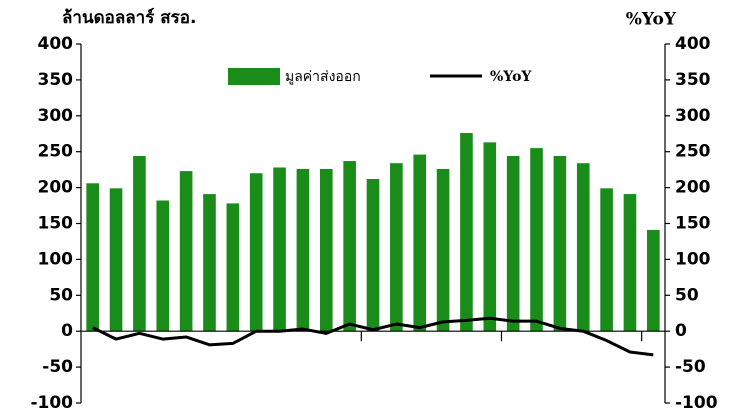  I want to click on y2-tick-label: 400, so click(693, 44).